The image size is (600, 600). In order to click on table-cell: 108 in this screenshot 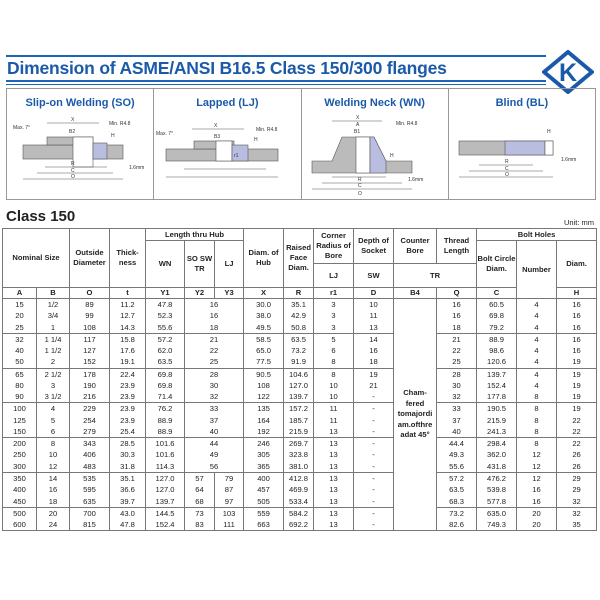, I will do `click(90, 327)`.